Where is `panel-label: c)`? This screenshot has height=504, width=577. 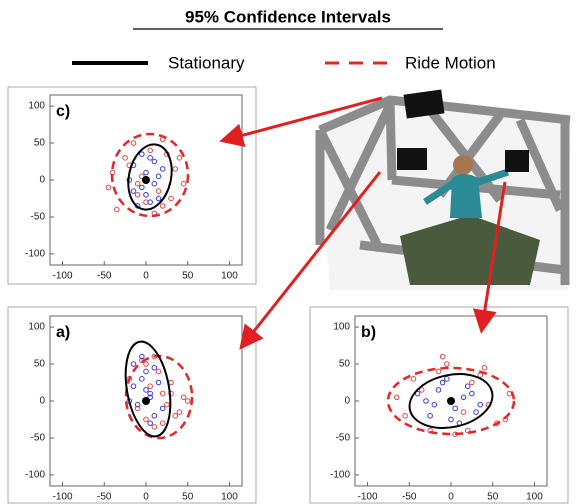
panel-label: c) is located at coordinates (63, 111).